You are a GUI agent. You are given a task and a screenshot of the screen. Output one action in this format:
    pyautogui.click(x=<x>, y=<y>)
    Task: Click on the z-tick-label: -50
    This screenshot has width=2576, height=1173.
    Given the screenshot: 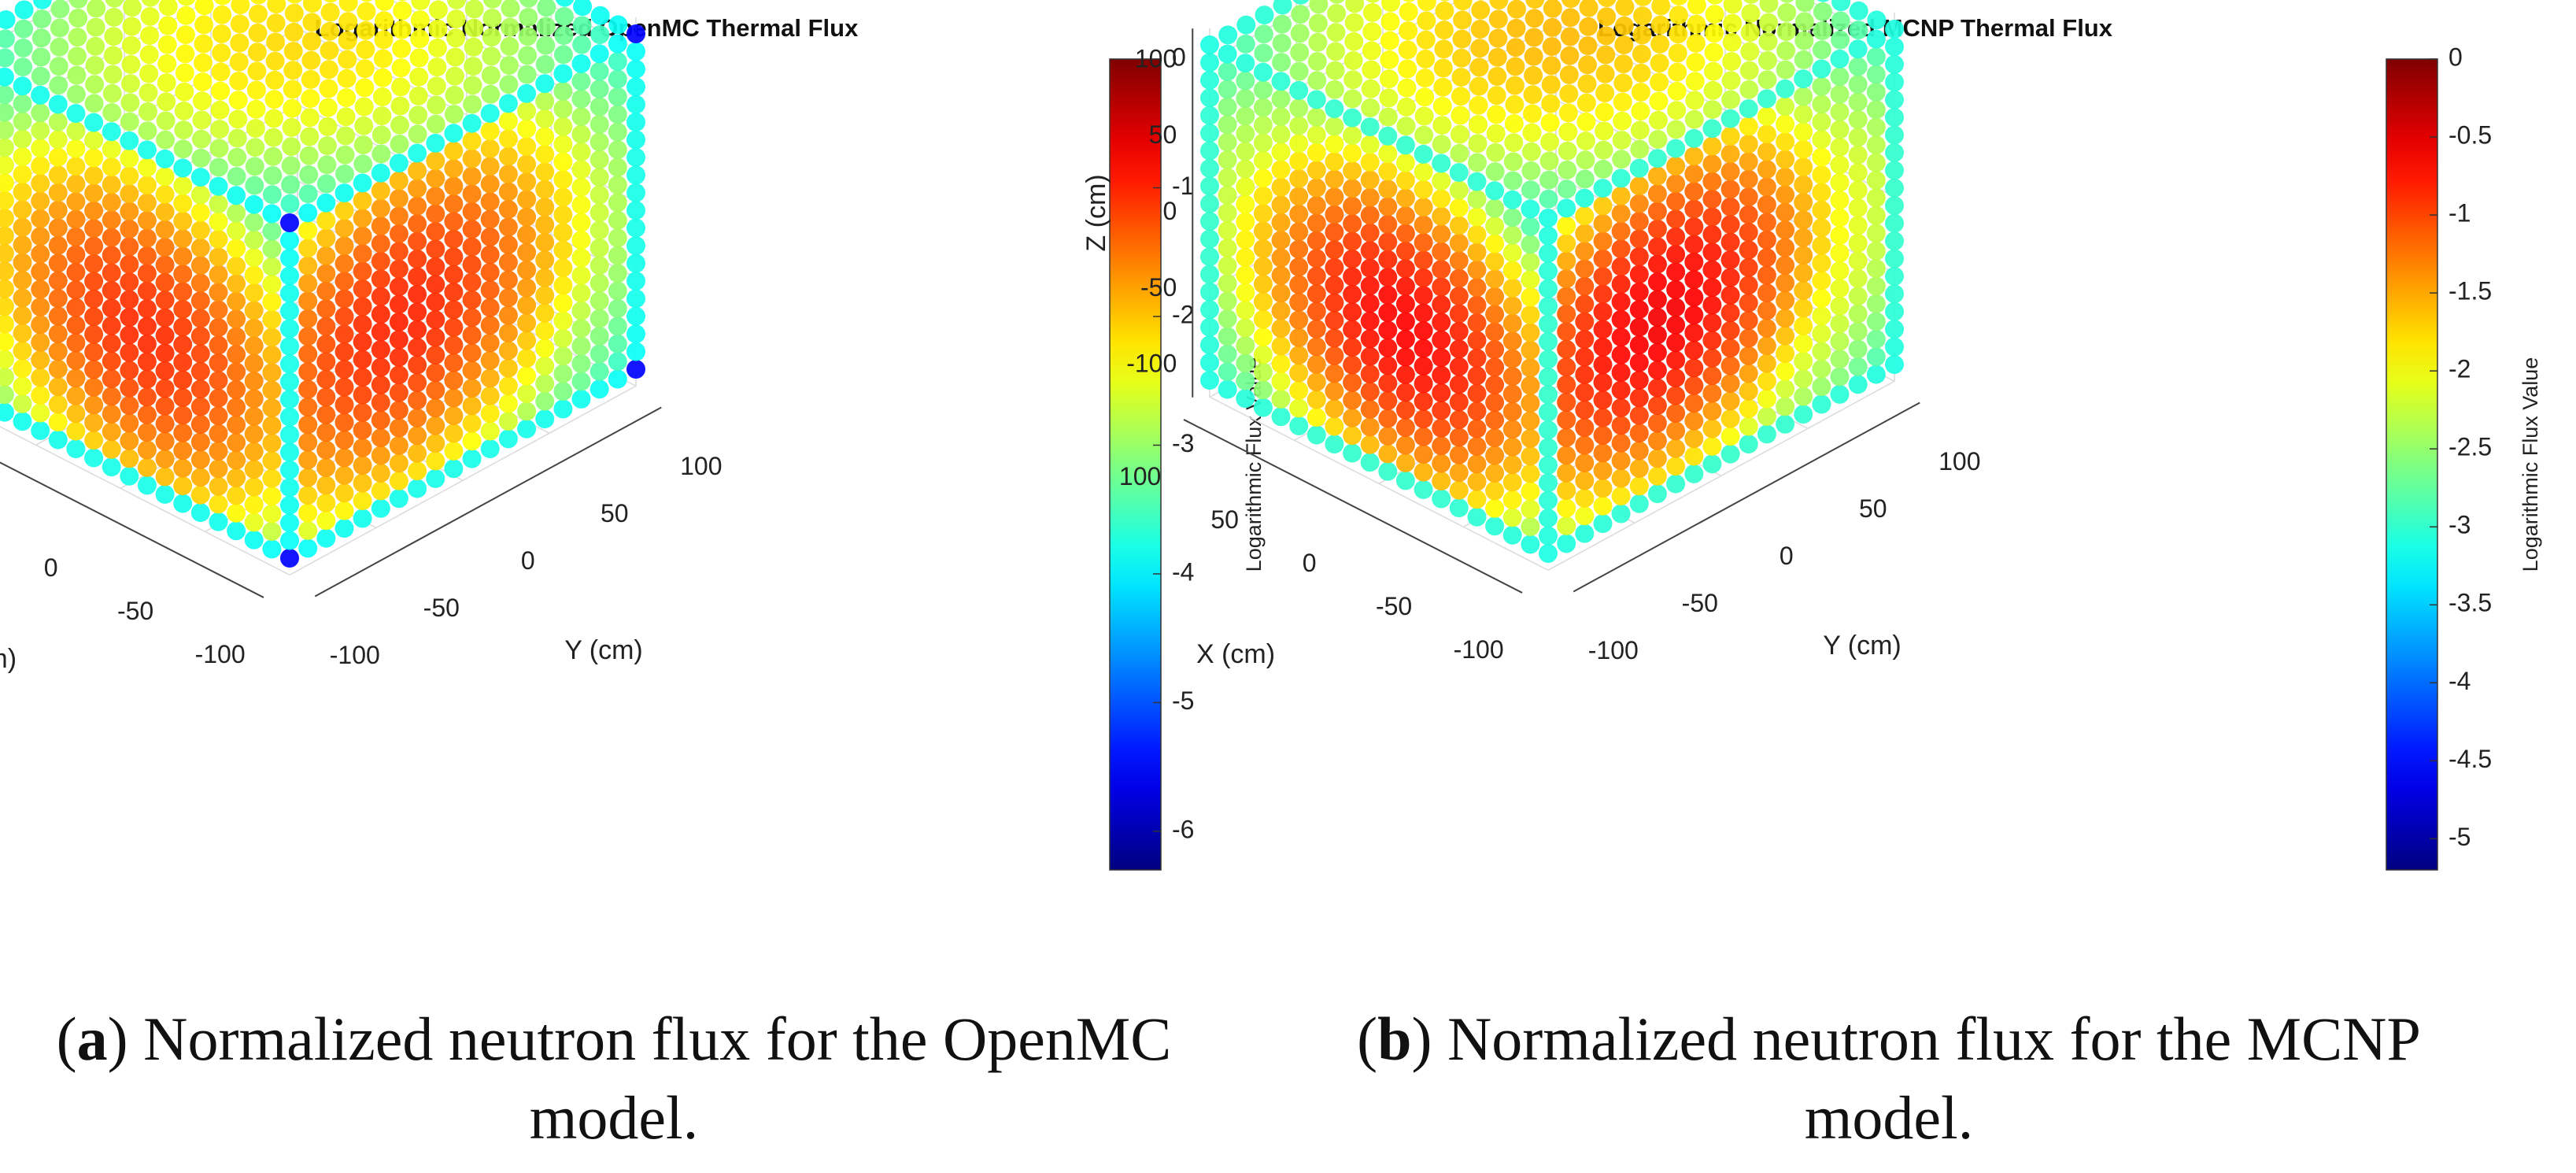 What is the action you would take?
    pyautogui.click(x=1158, y=287)
    